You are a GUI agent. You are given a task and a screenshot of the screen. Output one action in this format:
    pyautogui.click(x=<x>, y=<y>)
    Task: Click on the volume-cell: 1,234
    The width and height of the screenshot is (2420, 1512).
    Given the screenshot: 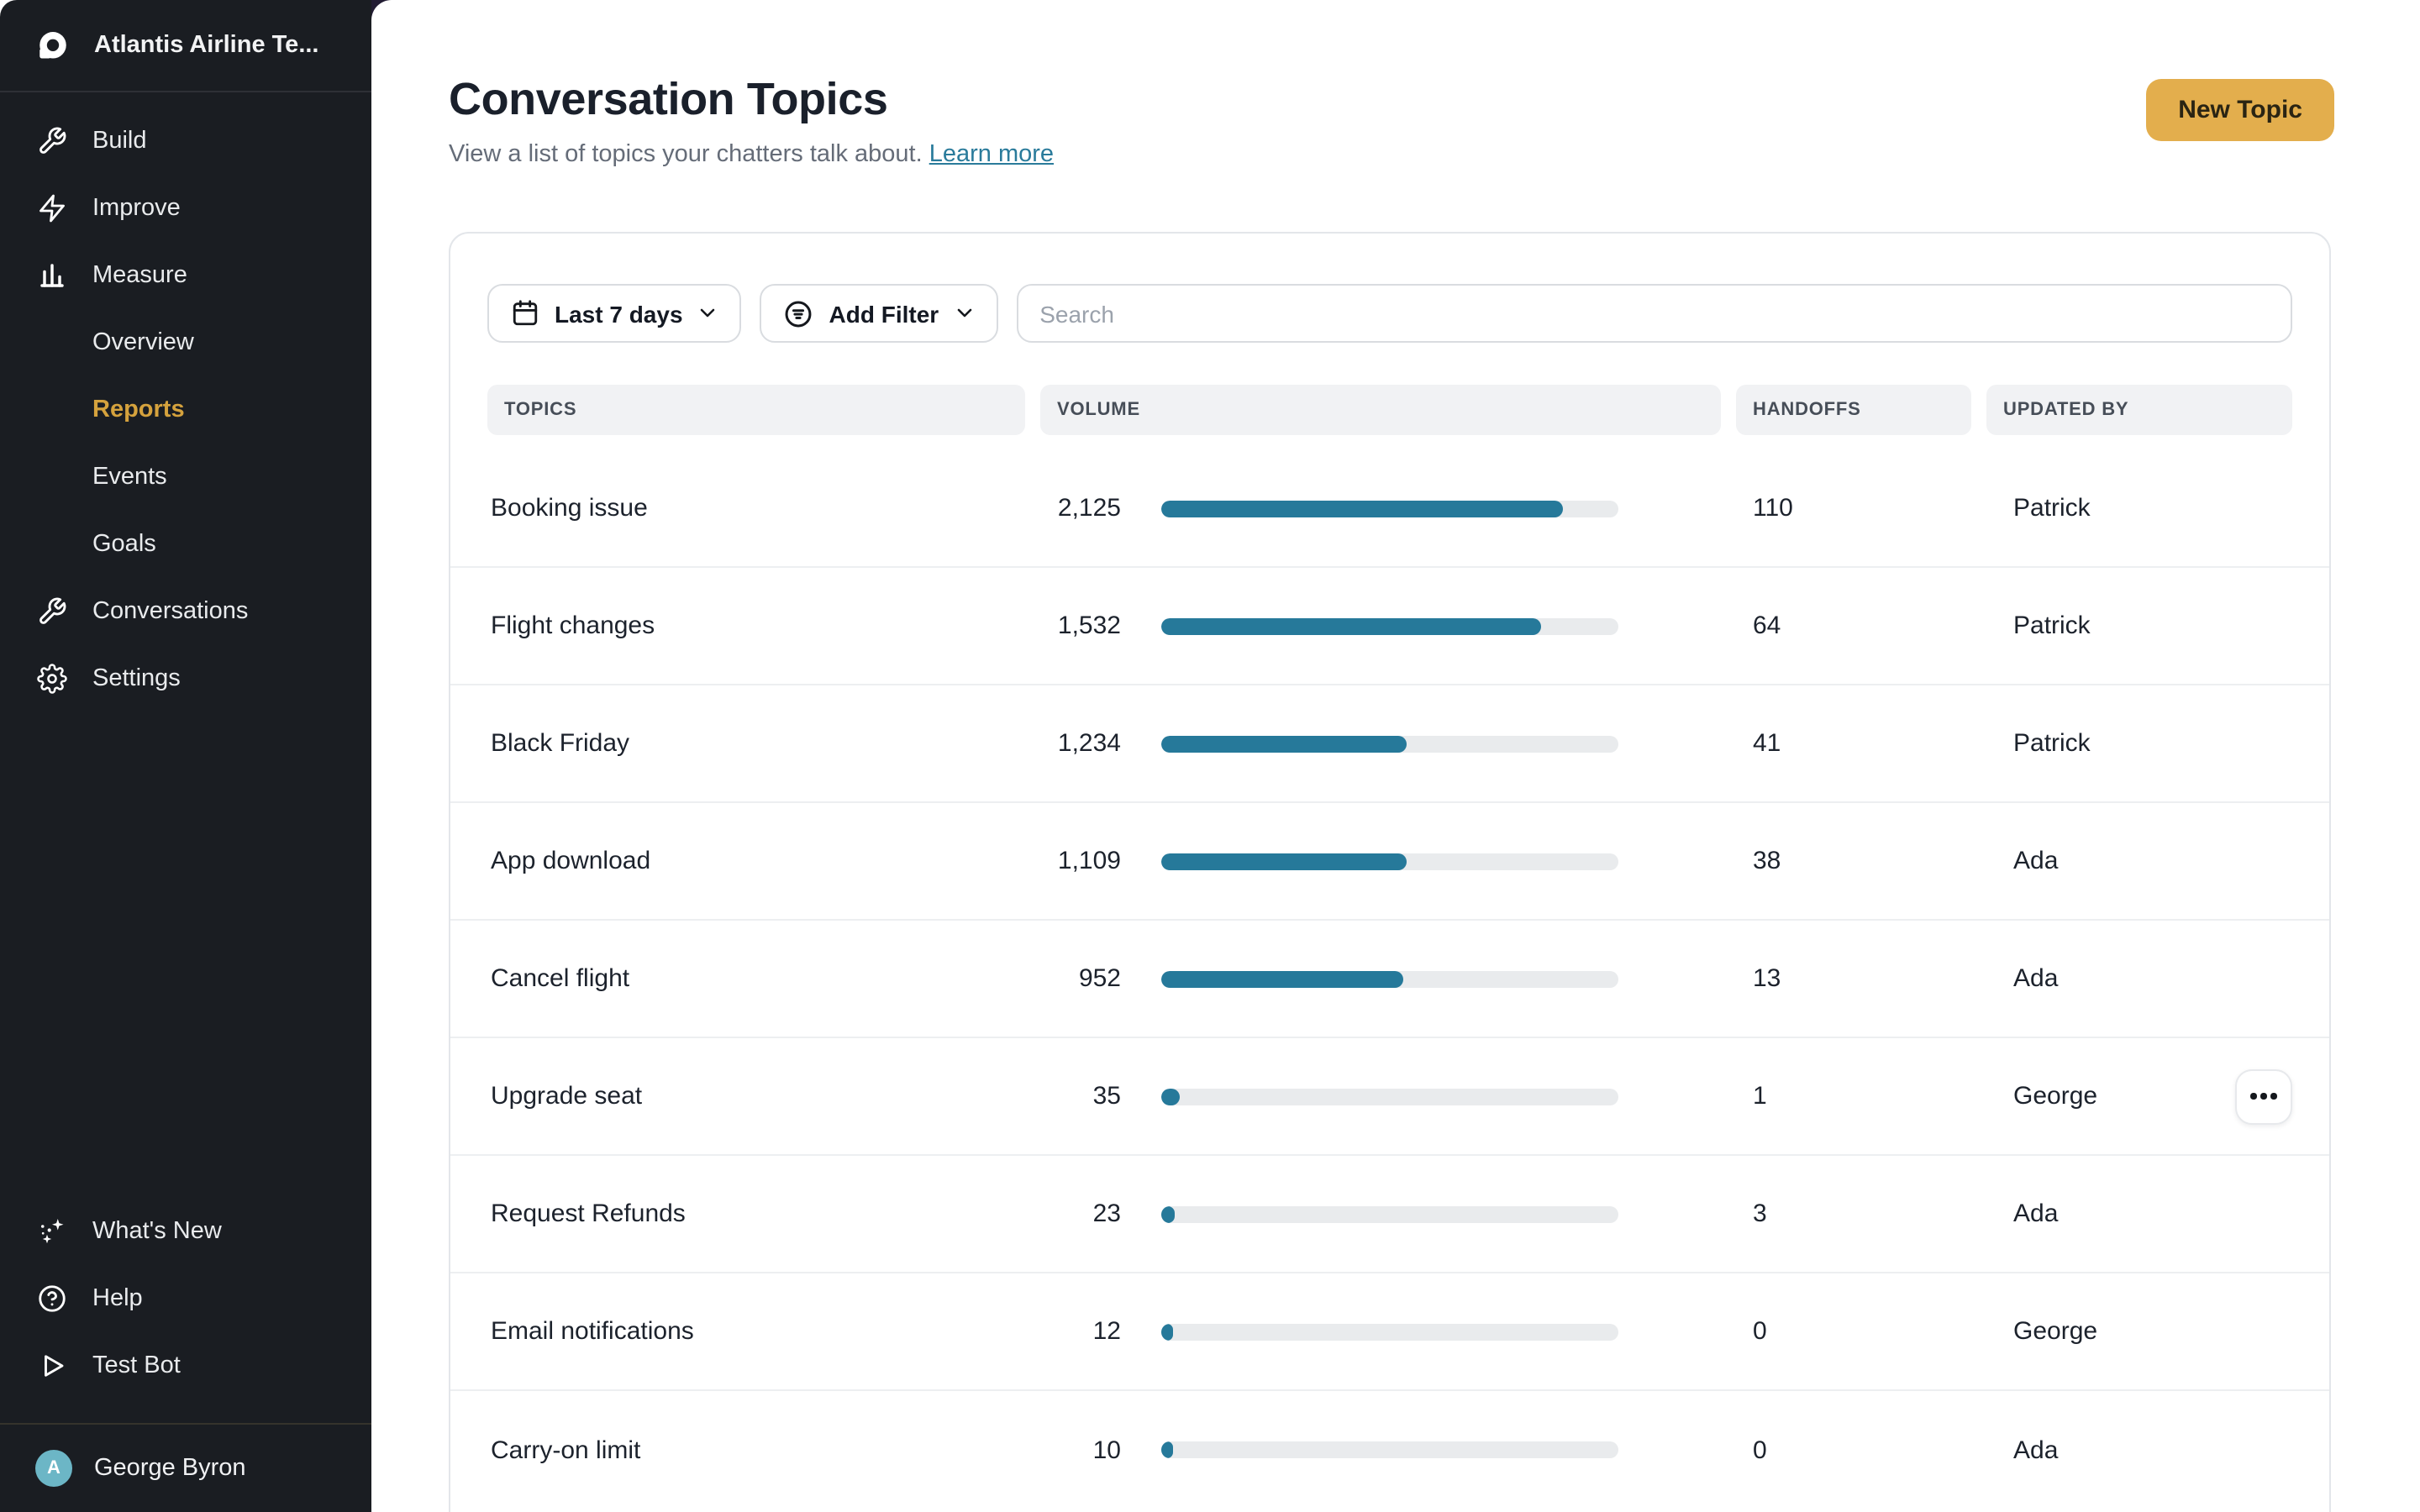 What is the action you would take?
    pyautogui.click(x=1380, y=743)
    